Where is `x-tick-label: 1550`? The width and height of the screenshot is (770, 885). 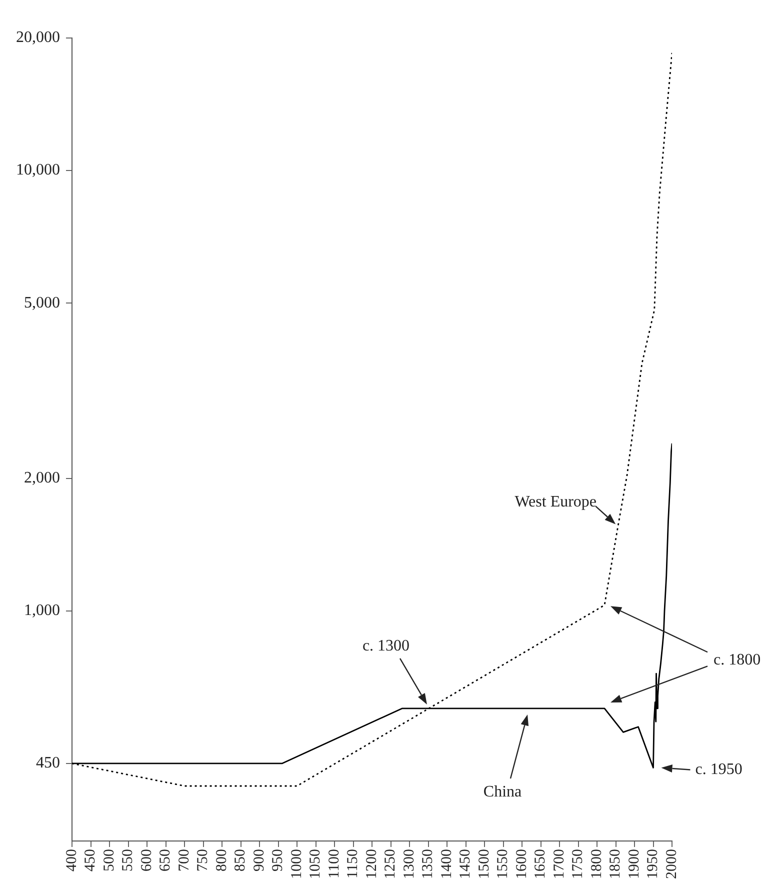
x-tick-label: 1550 is located at coordinates (503, 864).